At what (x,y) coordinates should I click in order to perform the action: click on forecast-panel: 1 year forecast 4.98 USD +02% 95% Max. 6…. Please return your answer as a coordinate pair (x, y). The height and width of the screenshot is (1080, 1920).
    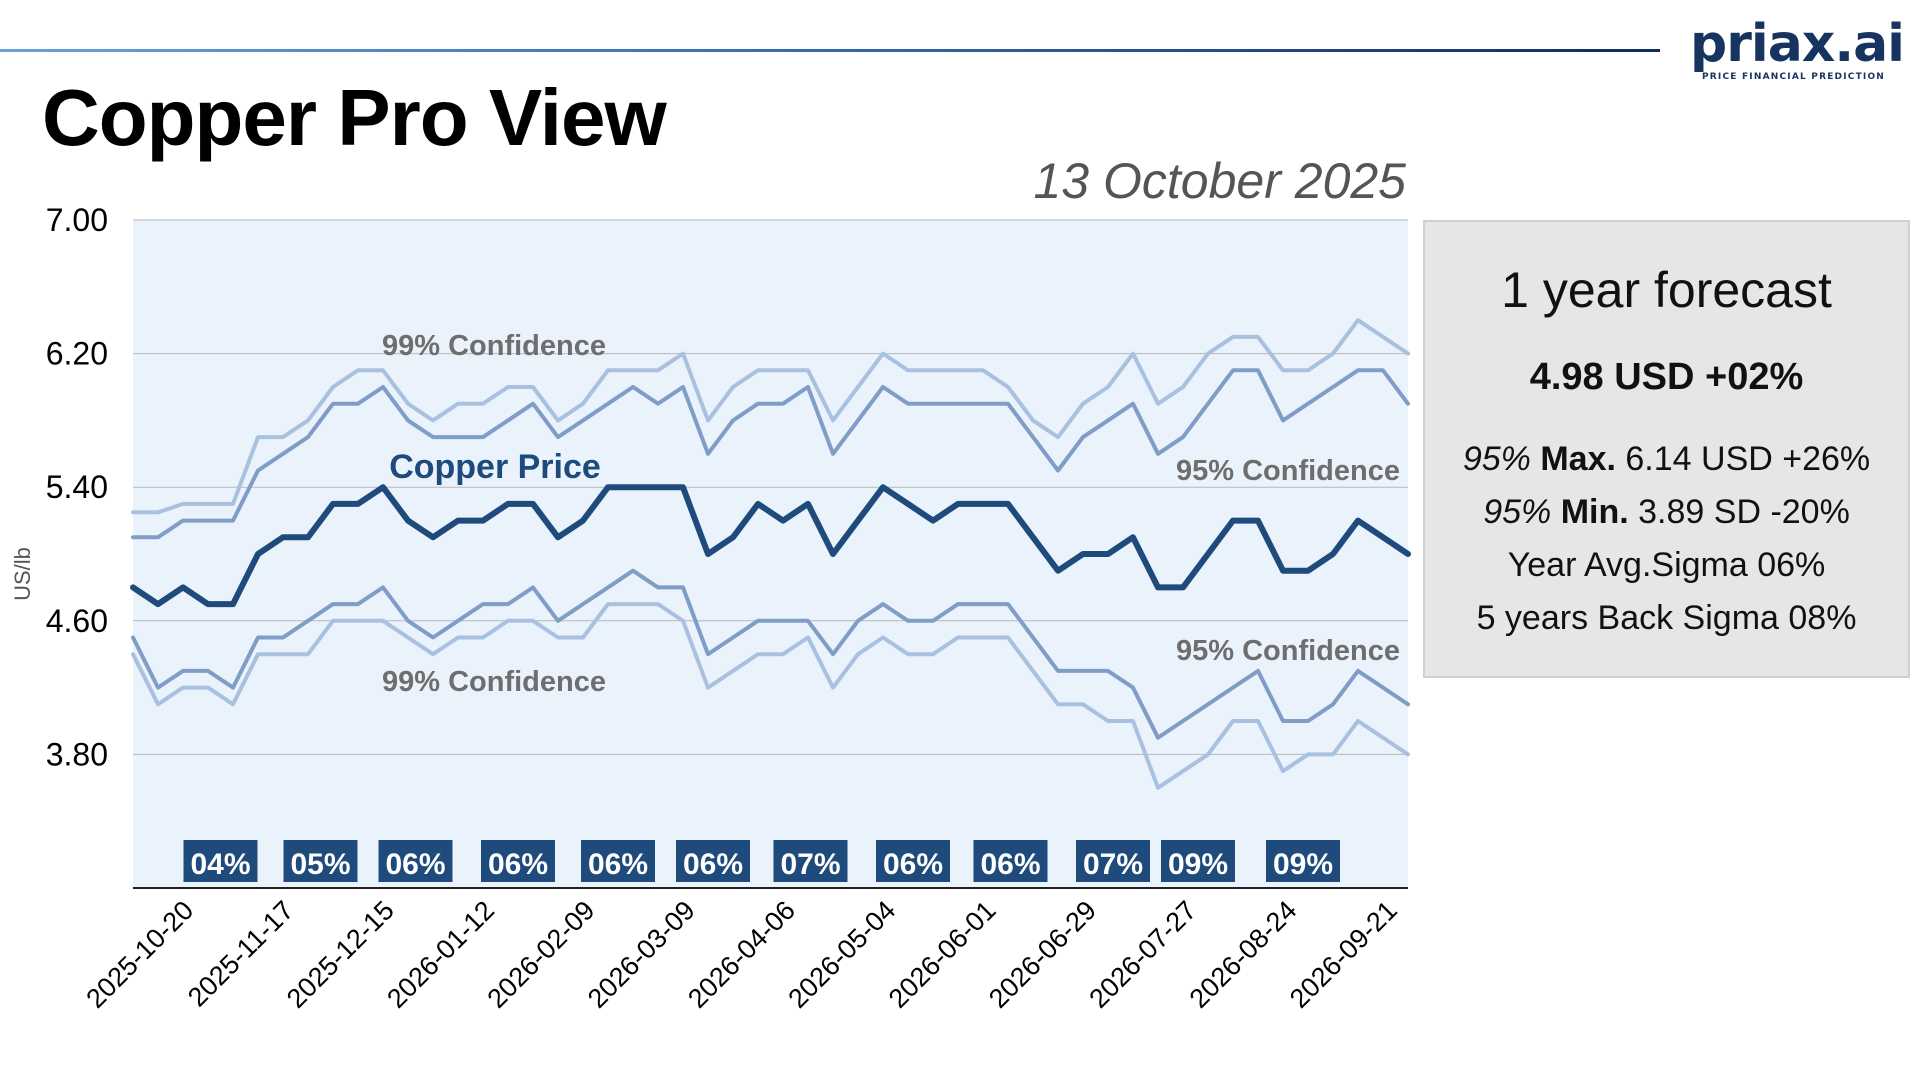
    Looking at the image, I should click on (1666, 449).